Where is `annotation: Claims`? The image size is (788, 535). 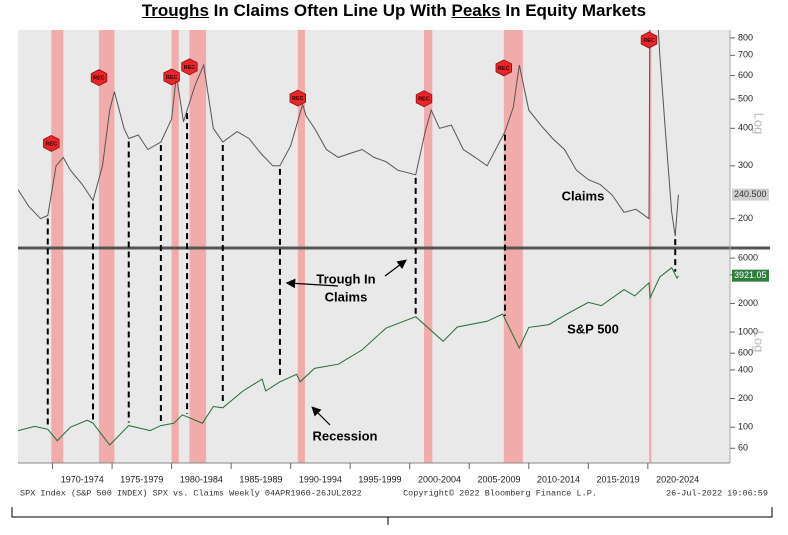
annotation: Claims is located at coordinates (346, 296).